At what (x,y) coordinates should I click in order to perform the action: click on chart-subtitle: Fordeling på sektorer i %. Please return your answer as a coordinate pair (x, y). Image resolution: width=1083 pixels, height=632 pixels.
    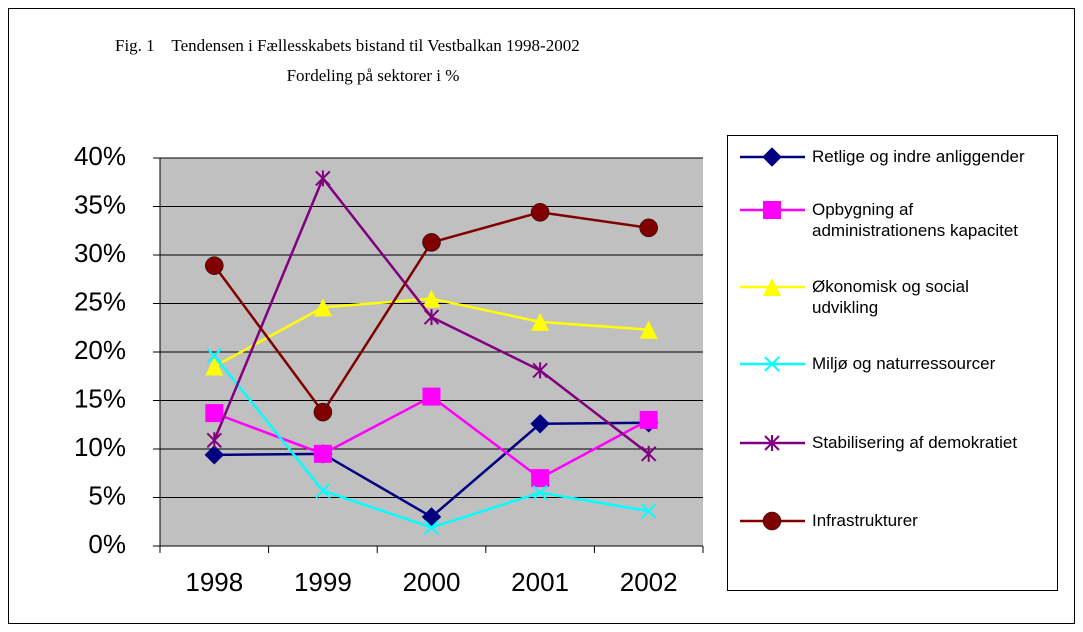
    Looking at the image, I should click on (373, 75).